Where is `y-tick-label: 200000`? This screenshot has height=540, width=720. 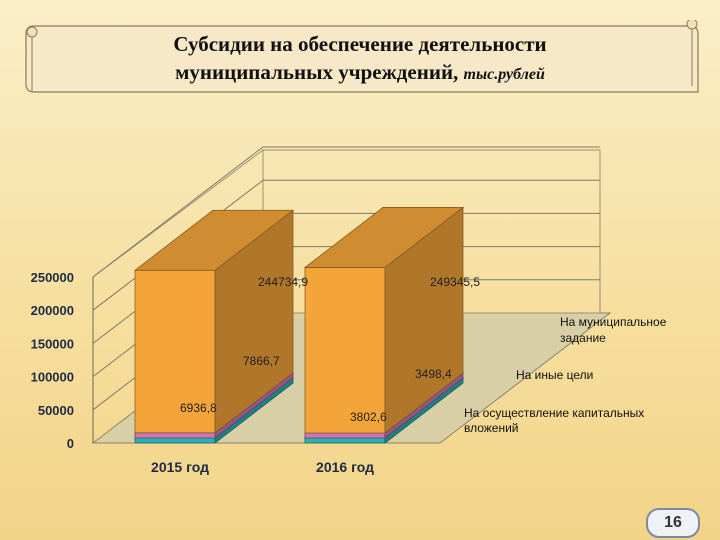 y-tick-label: 200000 is located at coordinates (52, 310).